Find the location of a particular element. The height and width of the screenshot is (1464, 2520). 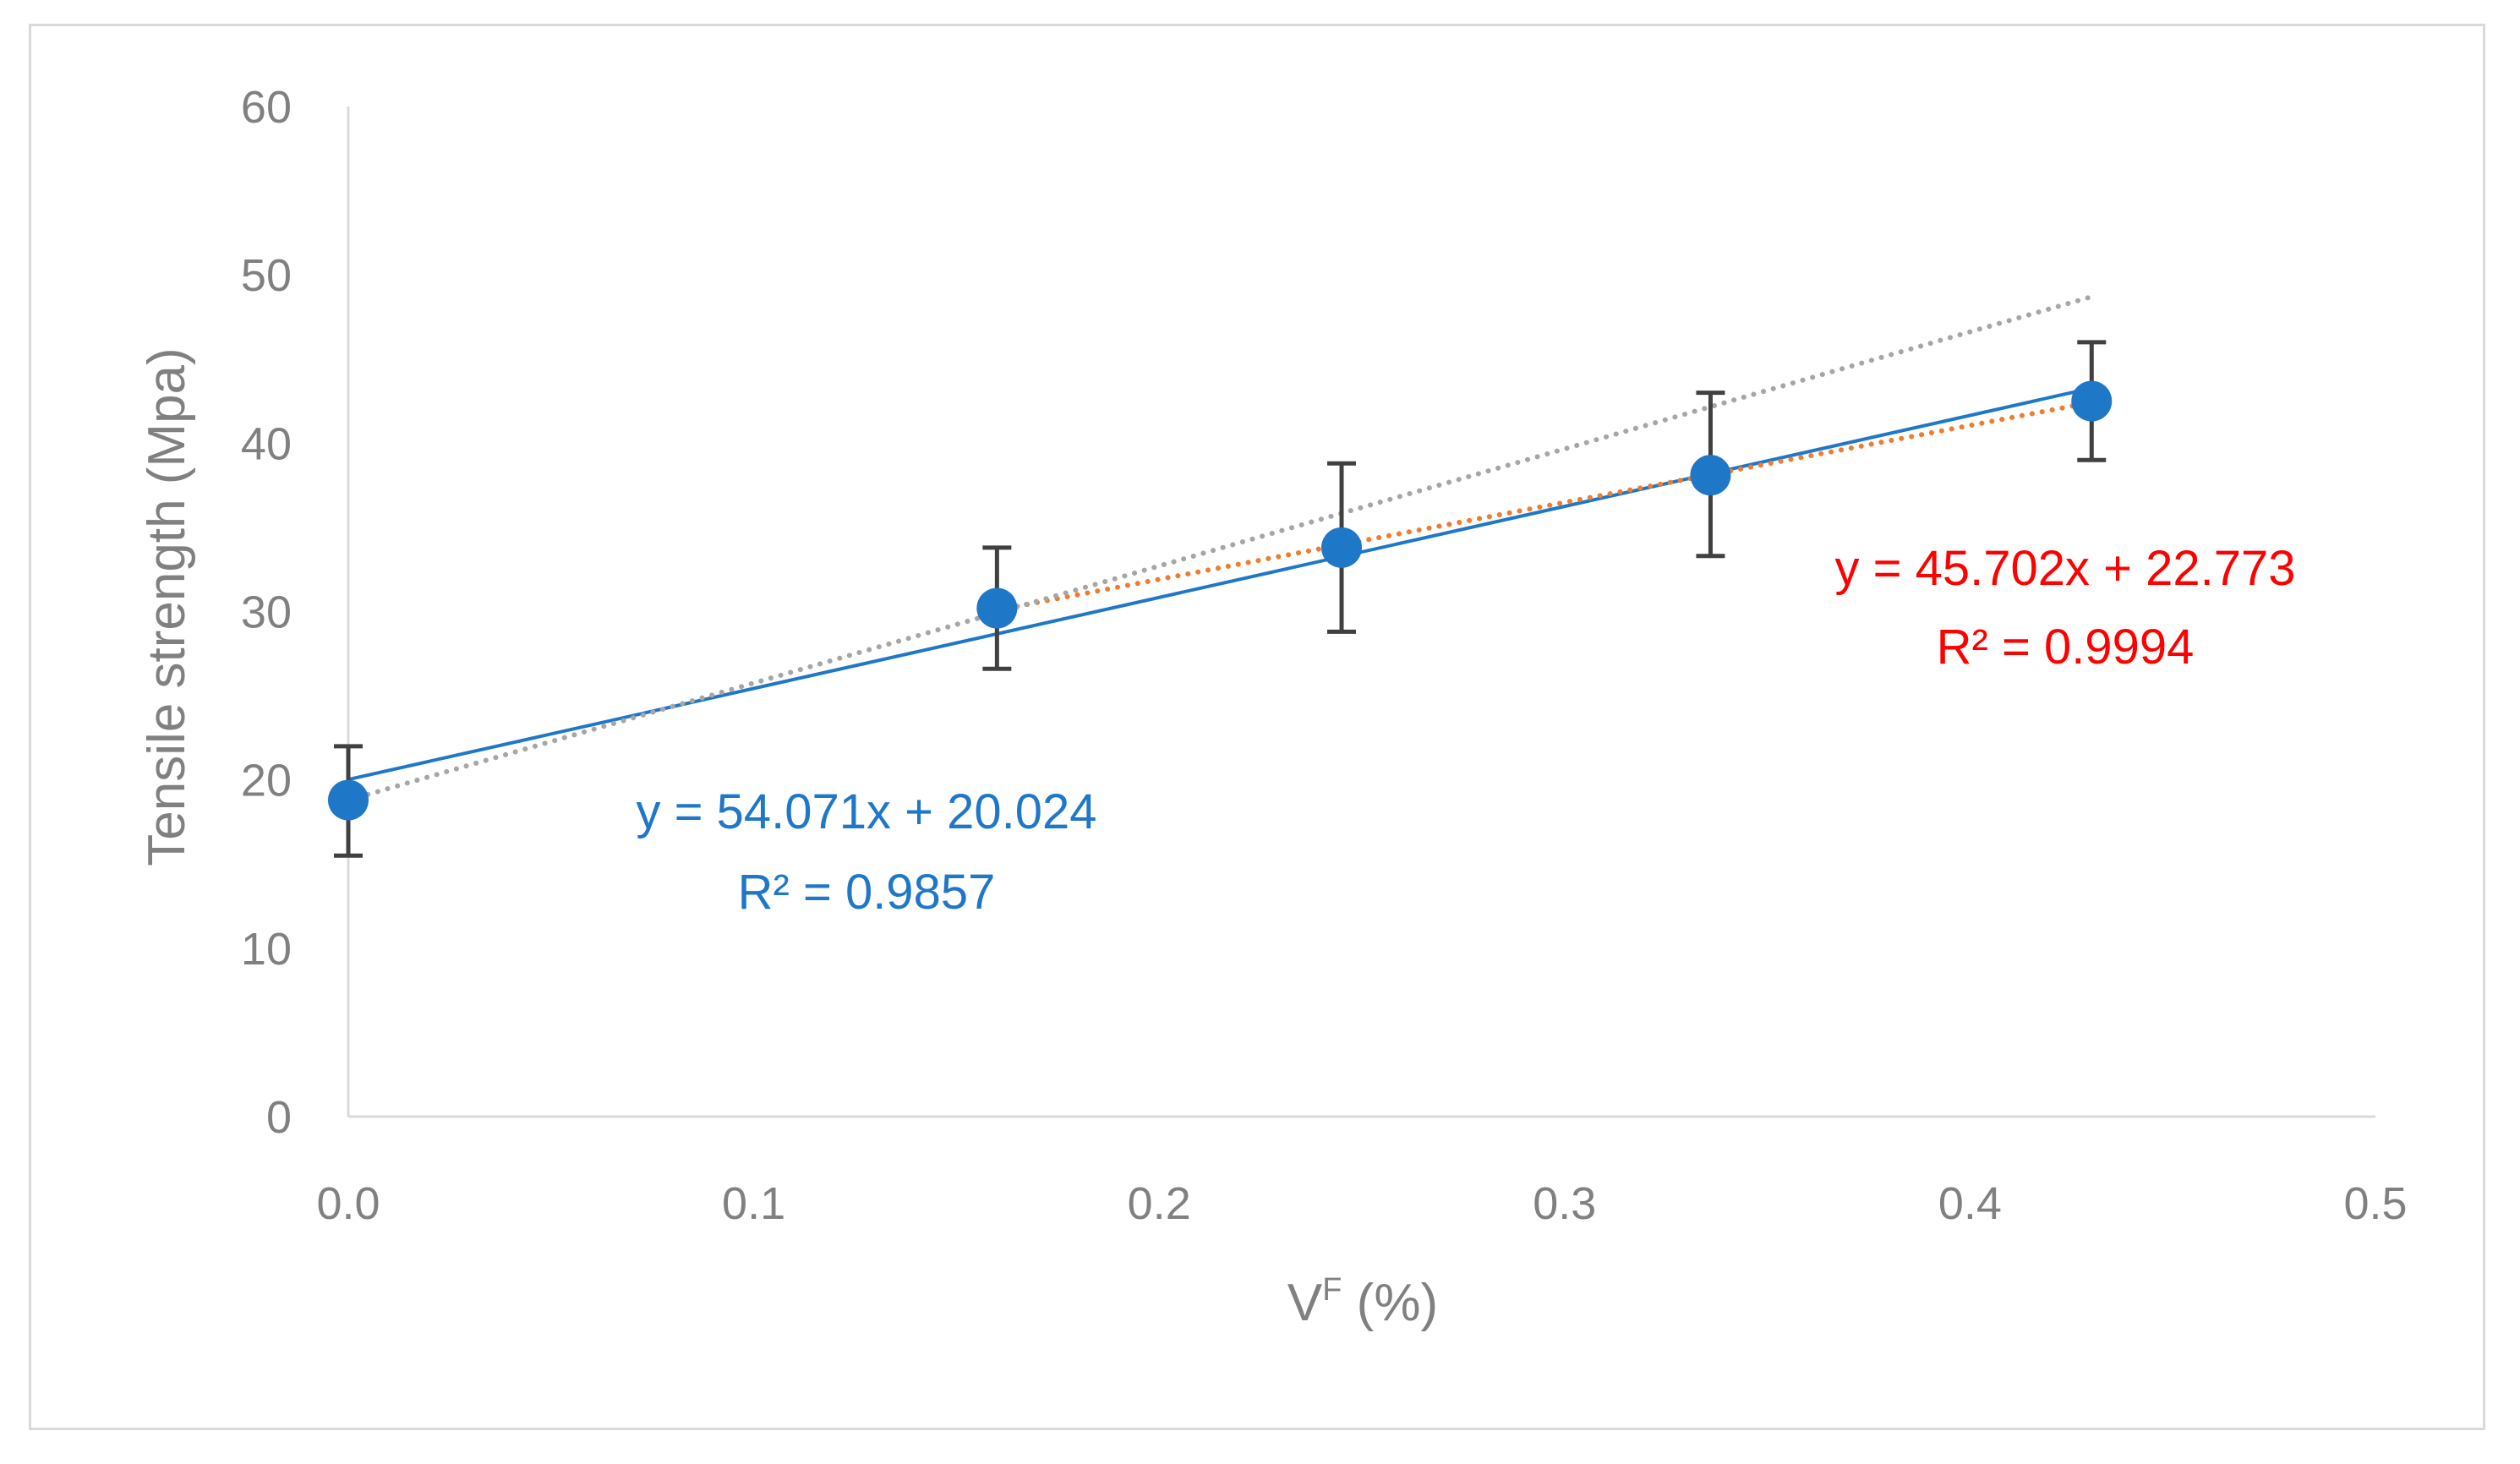

y-tick-label: 30 is located at coordinates (266, 612).